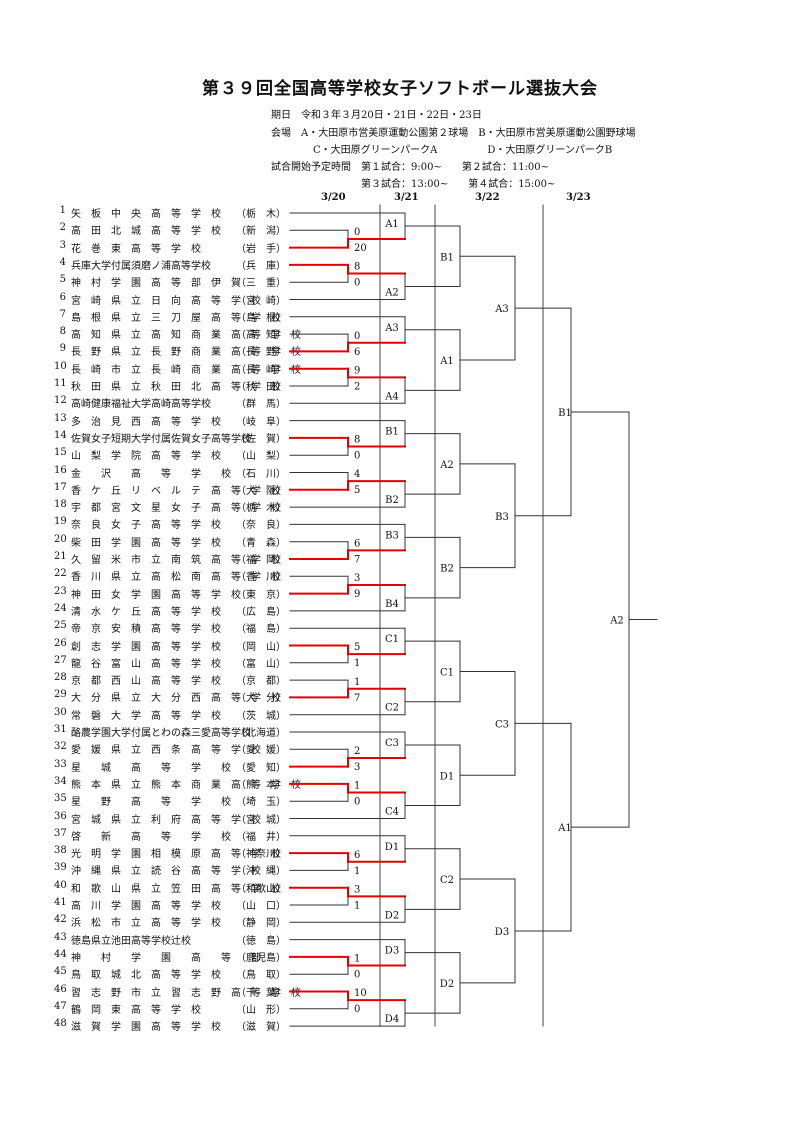 The width and height of the screenshot is (800, 1132). Describe the element at coordinates (177, 334) in the screenshot. I see `team-row: 8 高 知 県 立 高 知 商 業 高 等 学 校（高 知）` at that location.